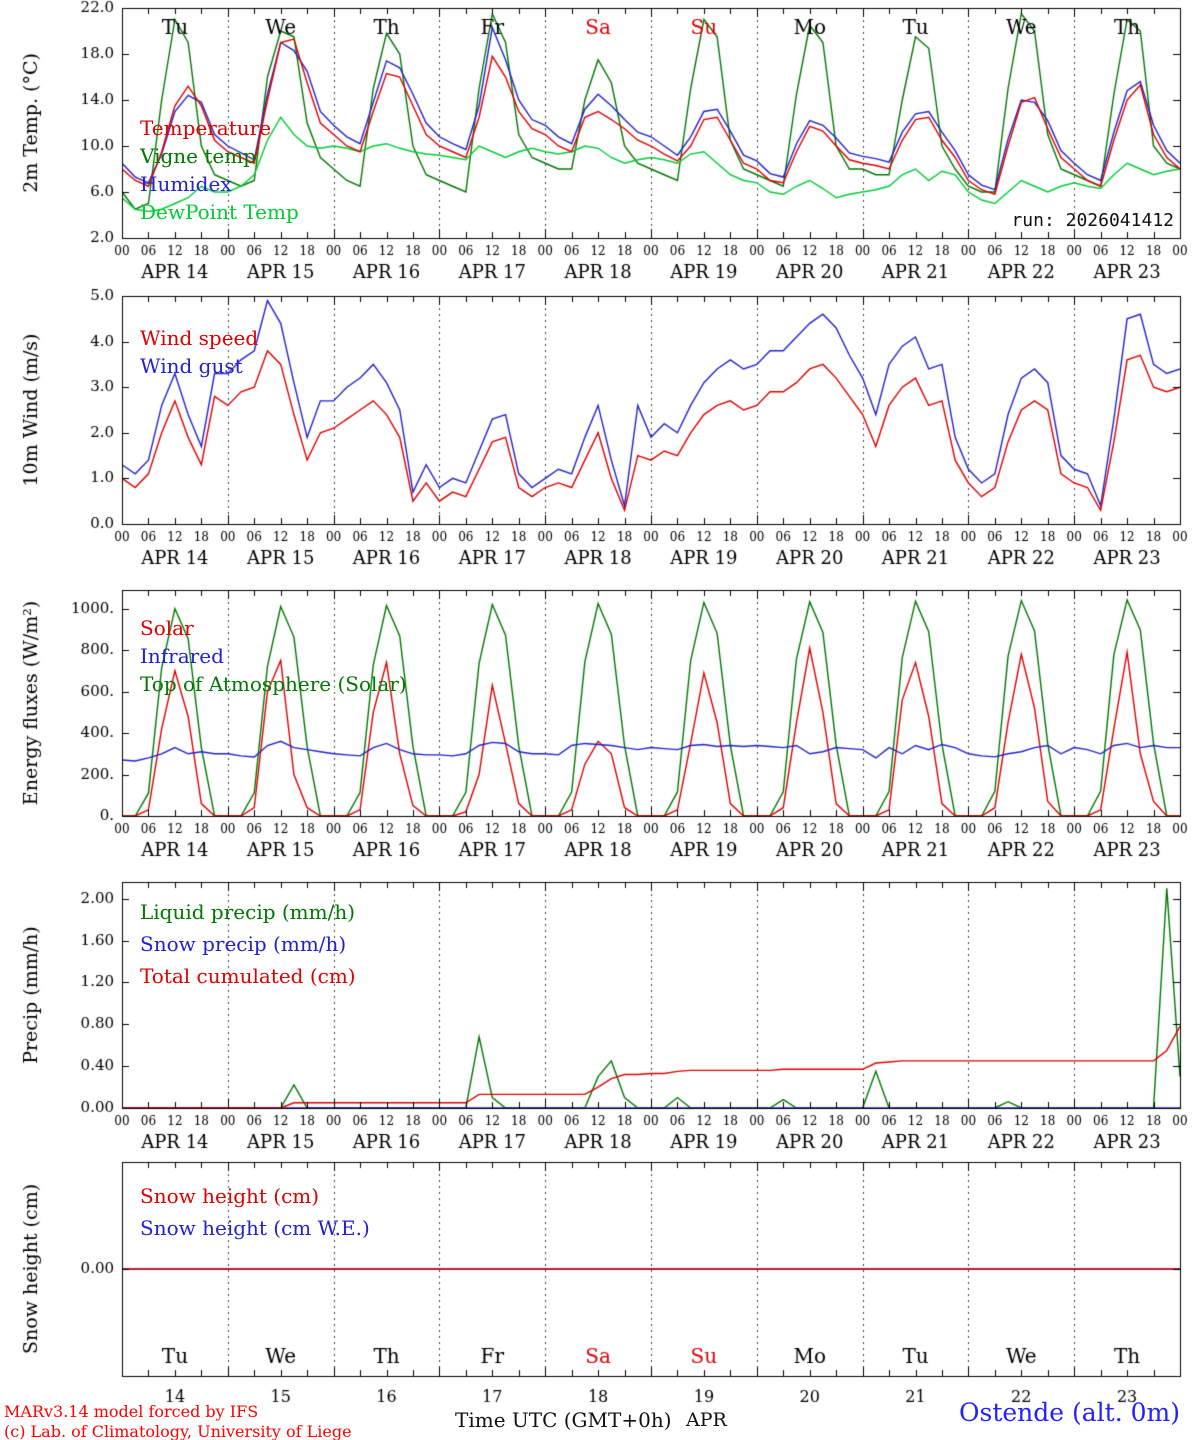 This screenshot has width=1194, height=1440. Describe the element at coordinates (273, 684) in the screenshot. I see `legend-top-of-atmosphere-solar: Top of Atmosphere (Solar)` at that location.